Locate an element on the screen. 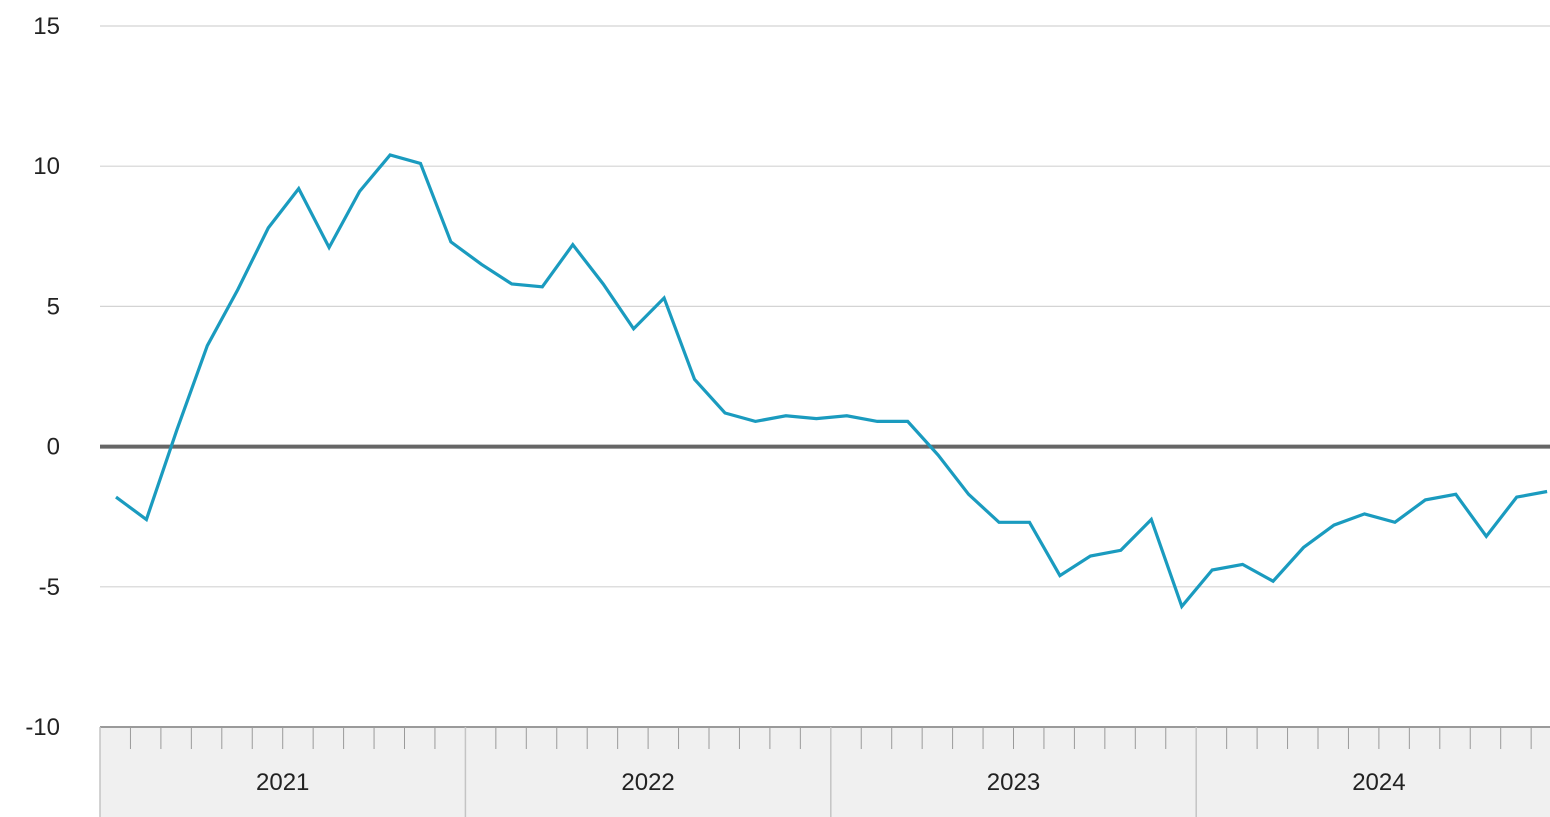 The image size is (1550, 817). x-axis: 2021 2022 2023 2024 is located at coordinates (824, 771).